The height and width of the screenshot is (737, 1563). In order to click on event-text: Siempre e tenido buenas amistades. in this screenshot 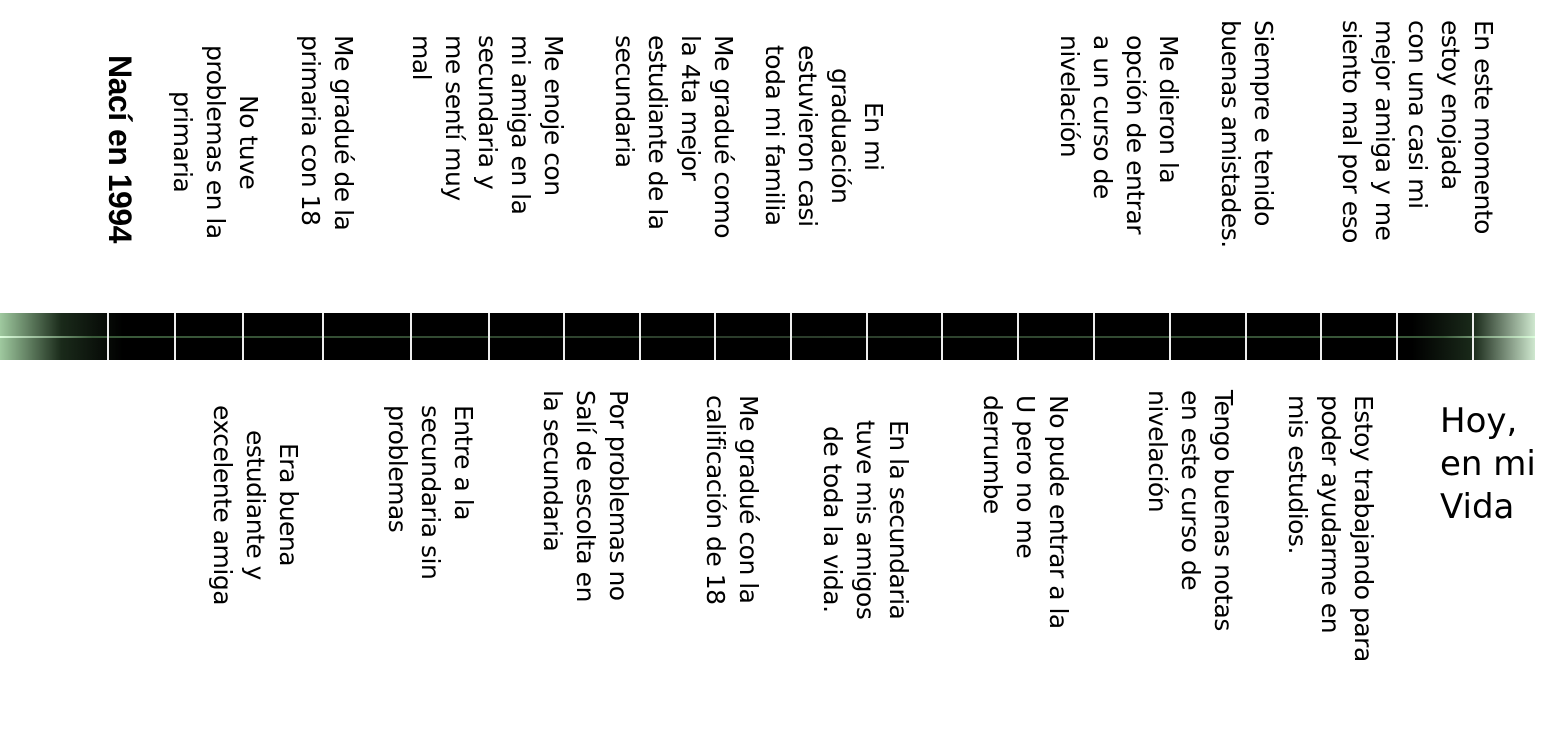, I will do `click(1247, 134)`.